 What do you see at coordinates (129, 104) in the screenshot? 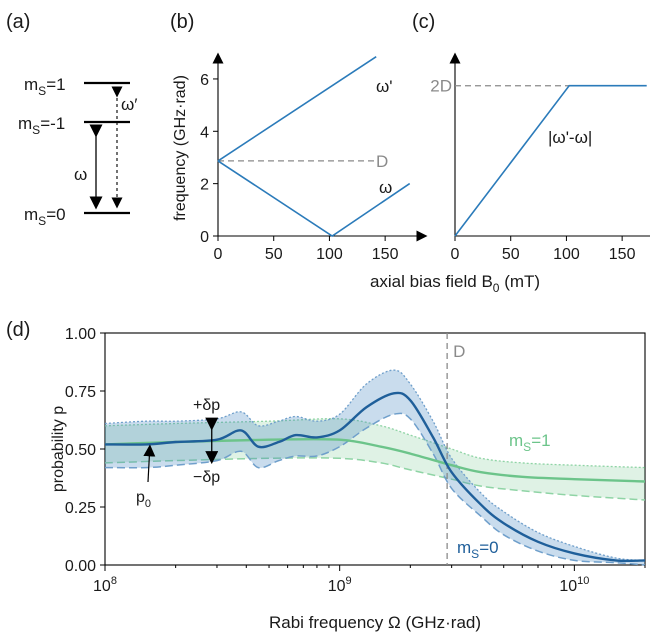
I see `omega-prime-label: ω′` at bounding box center [129, 104].